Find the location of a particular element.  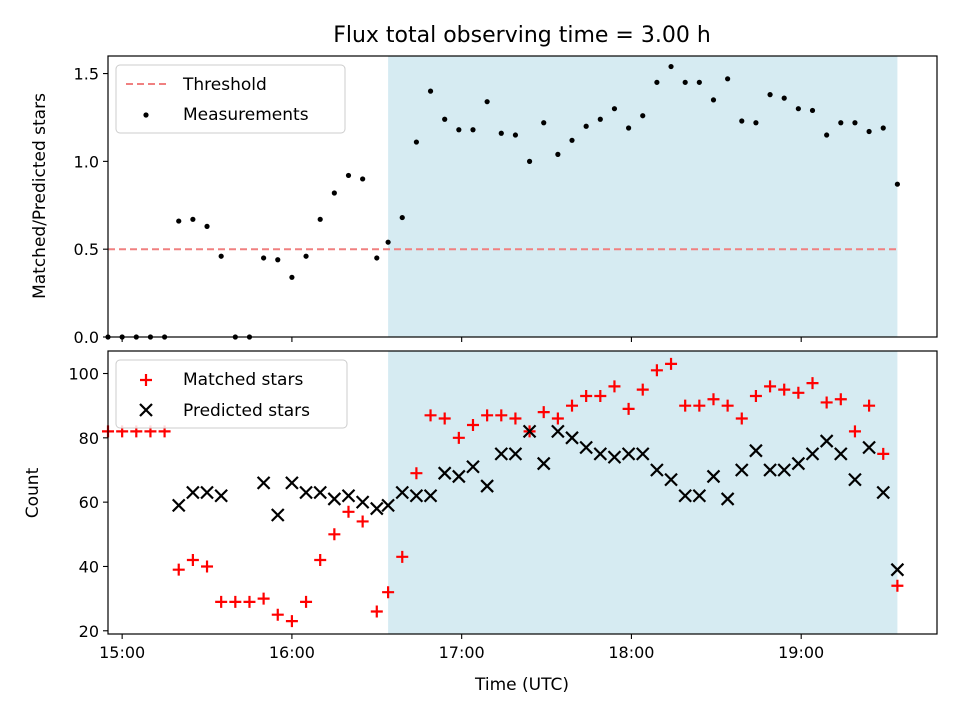

count-y-axis-label: Count is located at coordinates (33, 492).